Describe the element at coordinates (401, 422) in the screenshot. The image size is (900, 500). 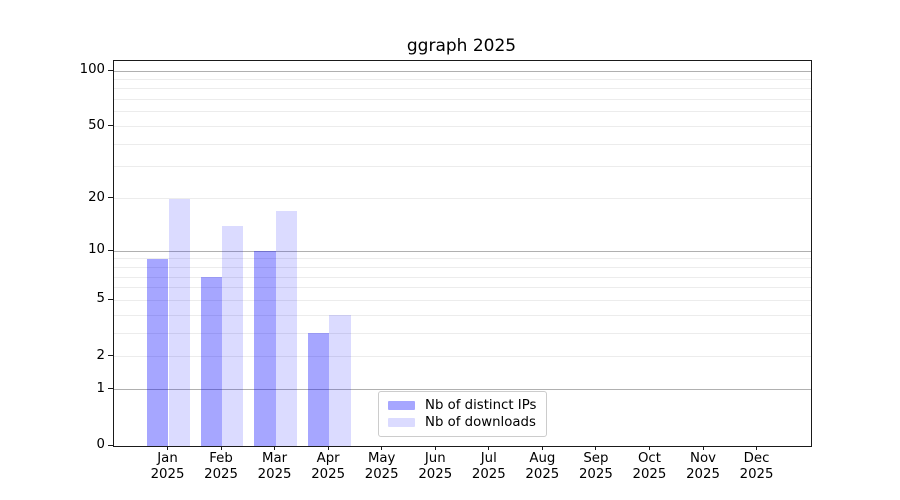
I see `legend-swatch-downloads` at that location.